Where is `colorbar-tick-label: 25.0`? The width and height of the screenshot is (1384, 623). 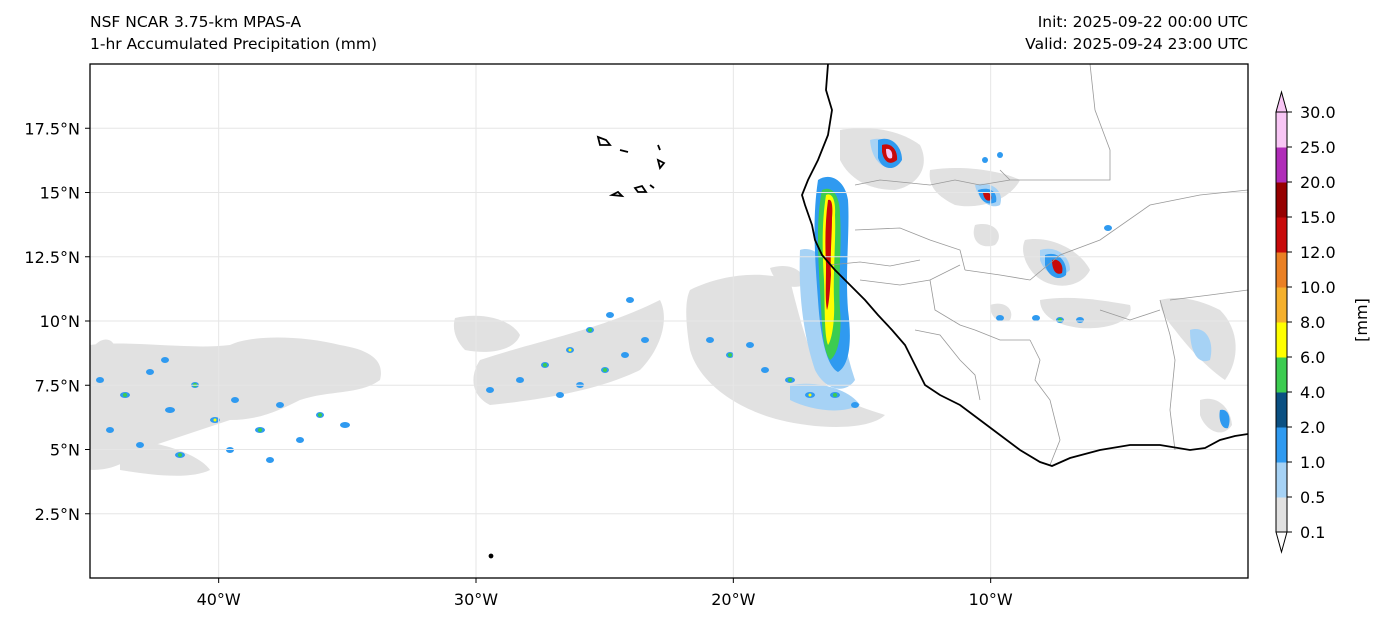
colorbar-tick-label: 25.0 is located at coordinates (1318, 147).